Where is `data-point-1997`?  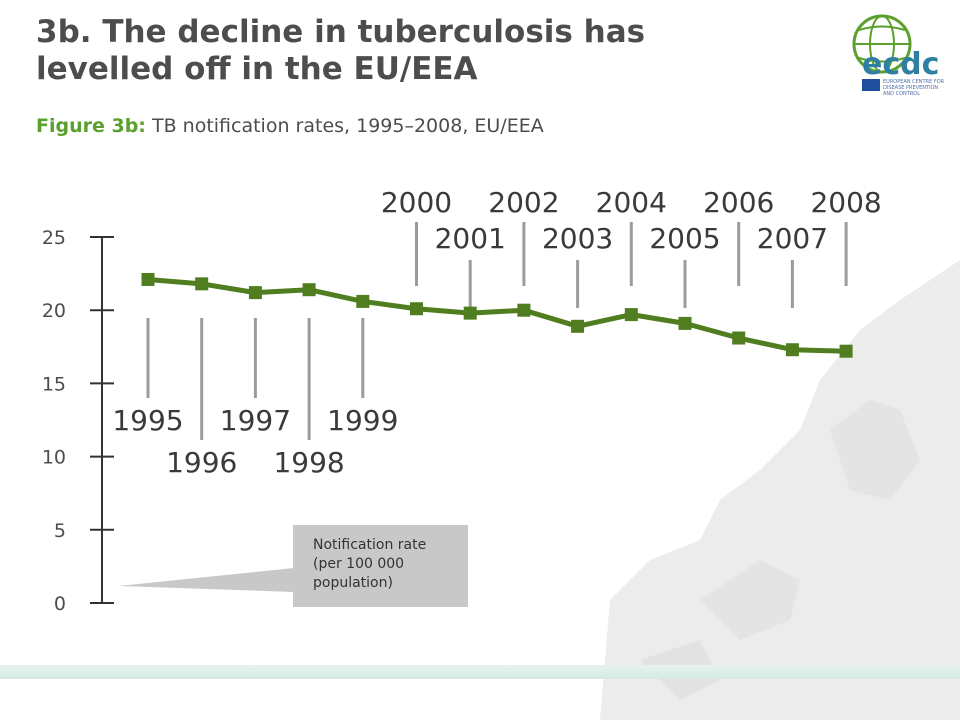 data-point-1997 is located at coordinates (255, 293).